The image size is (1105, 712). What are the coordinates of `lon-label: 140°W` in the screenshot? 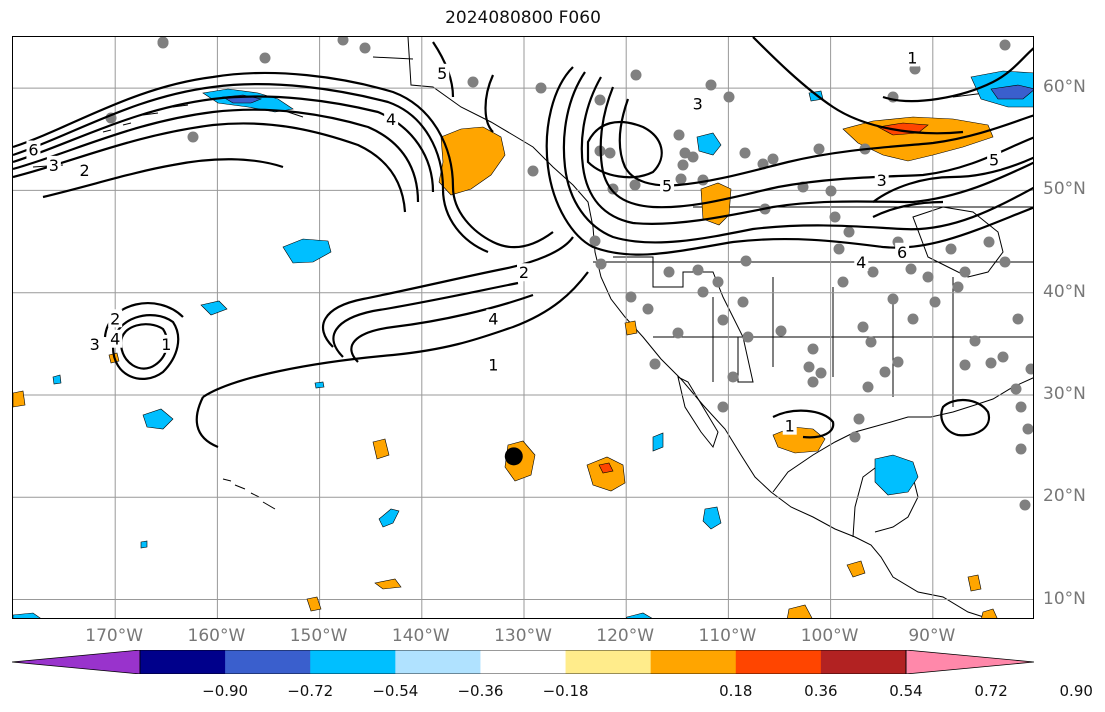 It's located at (420, 636).